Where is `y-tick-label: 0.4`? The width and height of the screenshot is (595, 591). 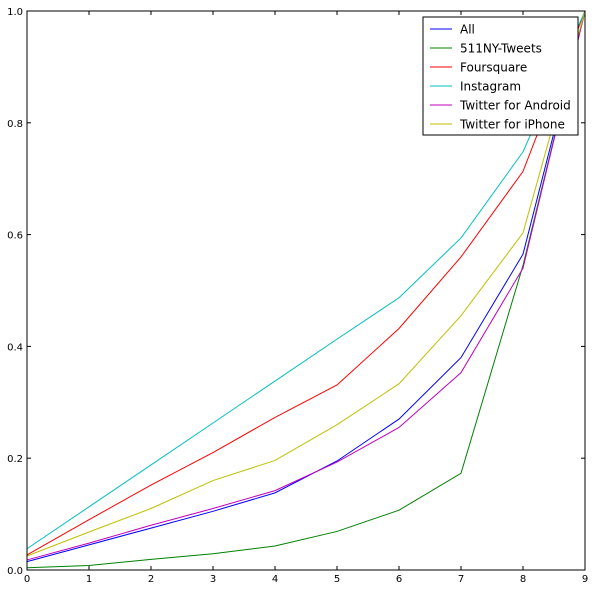
y-tick-label: 0.4 is located at coordinates (15, 347).